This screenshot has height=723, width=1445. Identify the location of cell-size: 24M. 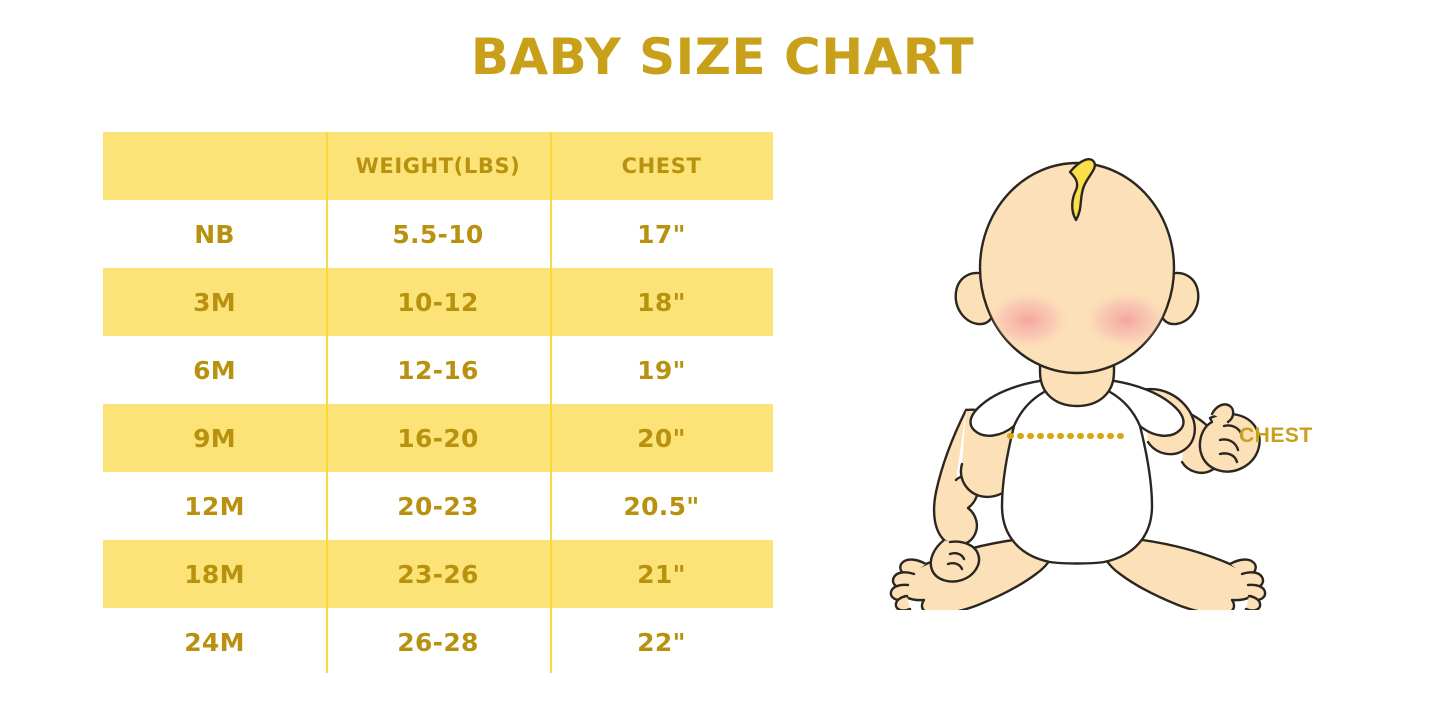
(214, 642).